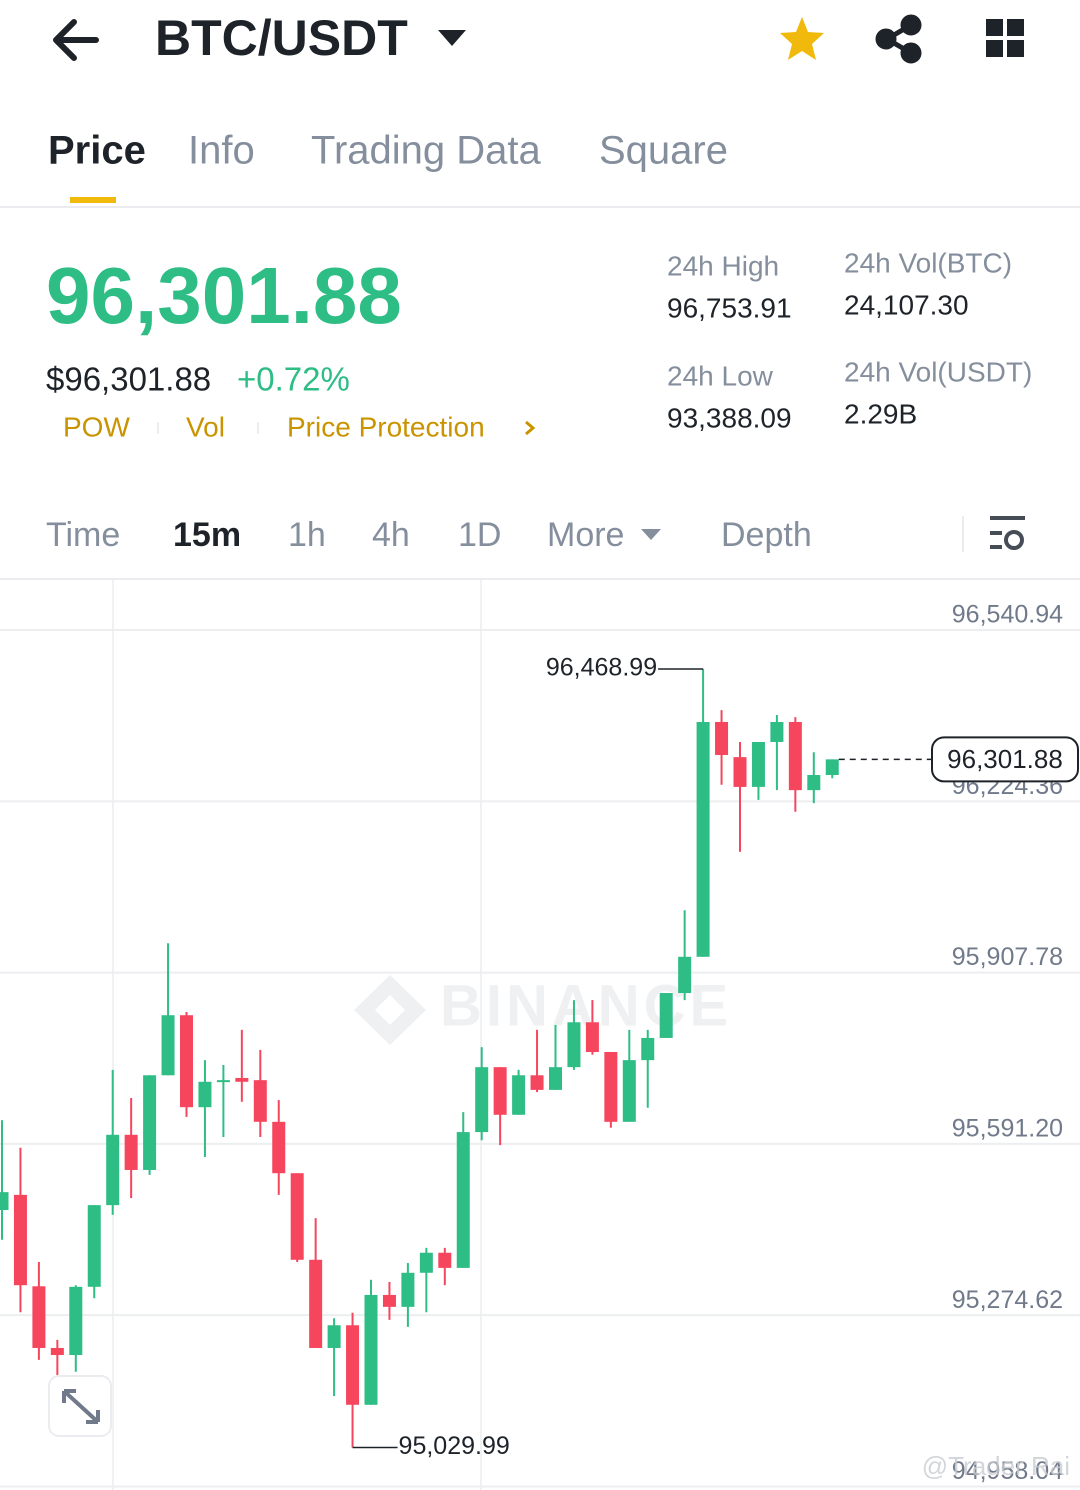 This screenshot has height=1490, width=1080. What do you see at coordinates (1007, 533) in the screenshot?
I see `settings-icon` at bounding box center [1007, 533].